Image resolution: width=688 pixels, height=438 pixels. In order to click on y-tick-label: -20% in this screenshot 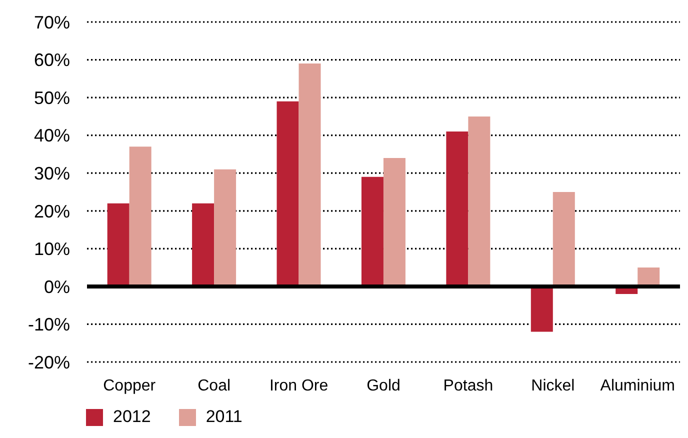, I will do `click(49, 362)`.